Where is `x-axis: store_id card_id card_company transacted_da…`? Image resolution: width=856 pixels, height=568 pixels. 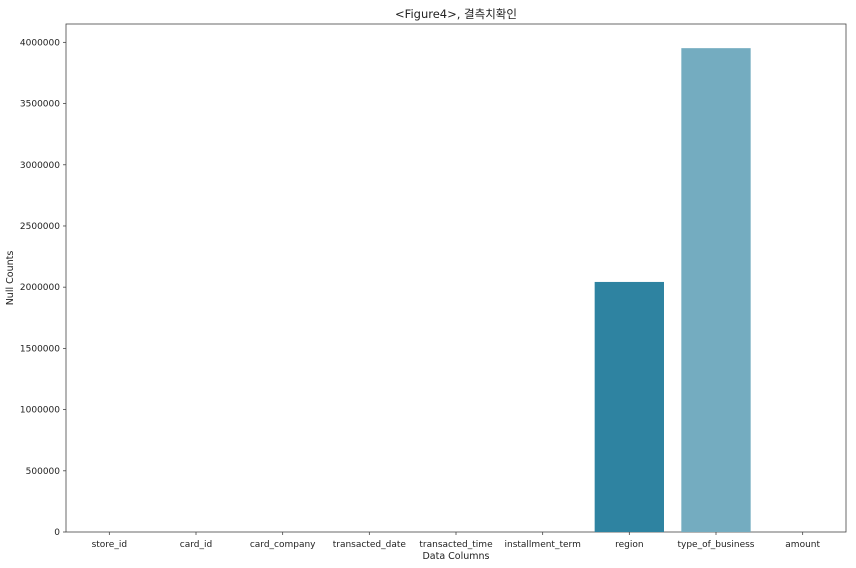 x-axis: store_id card_id card_company transacted_da… is located at coordinates (456, 541).